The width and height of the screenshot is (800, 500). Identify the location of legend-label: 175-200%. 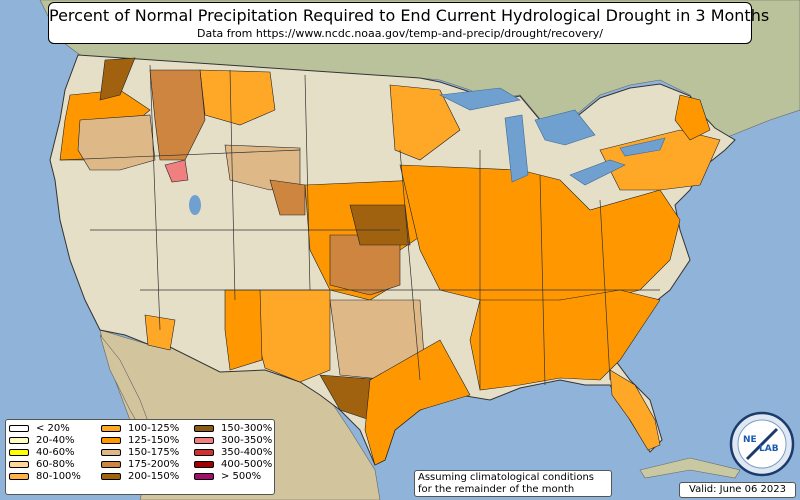
(154, 465).